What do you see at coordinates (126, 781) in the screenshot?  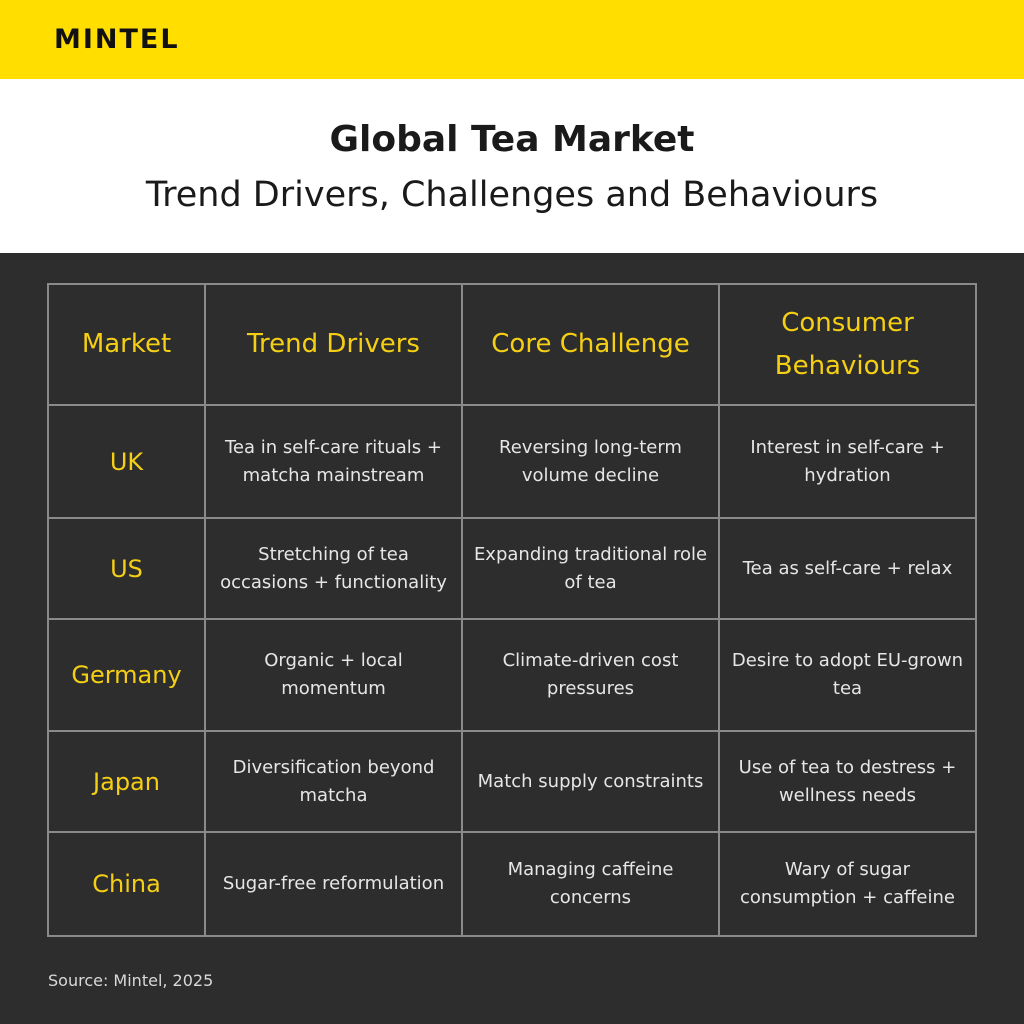 I see `market-cell: Japan` at bounding box center [126, 781].